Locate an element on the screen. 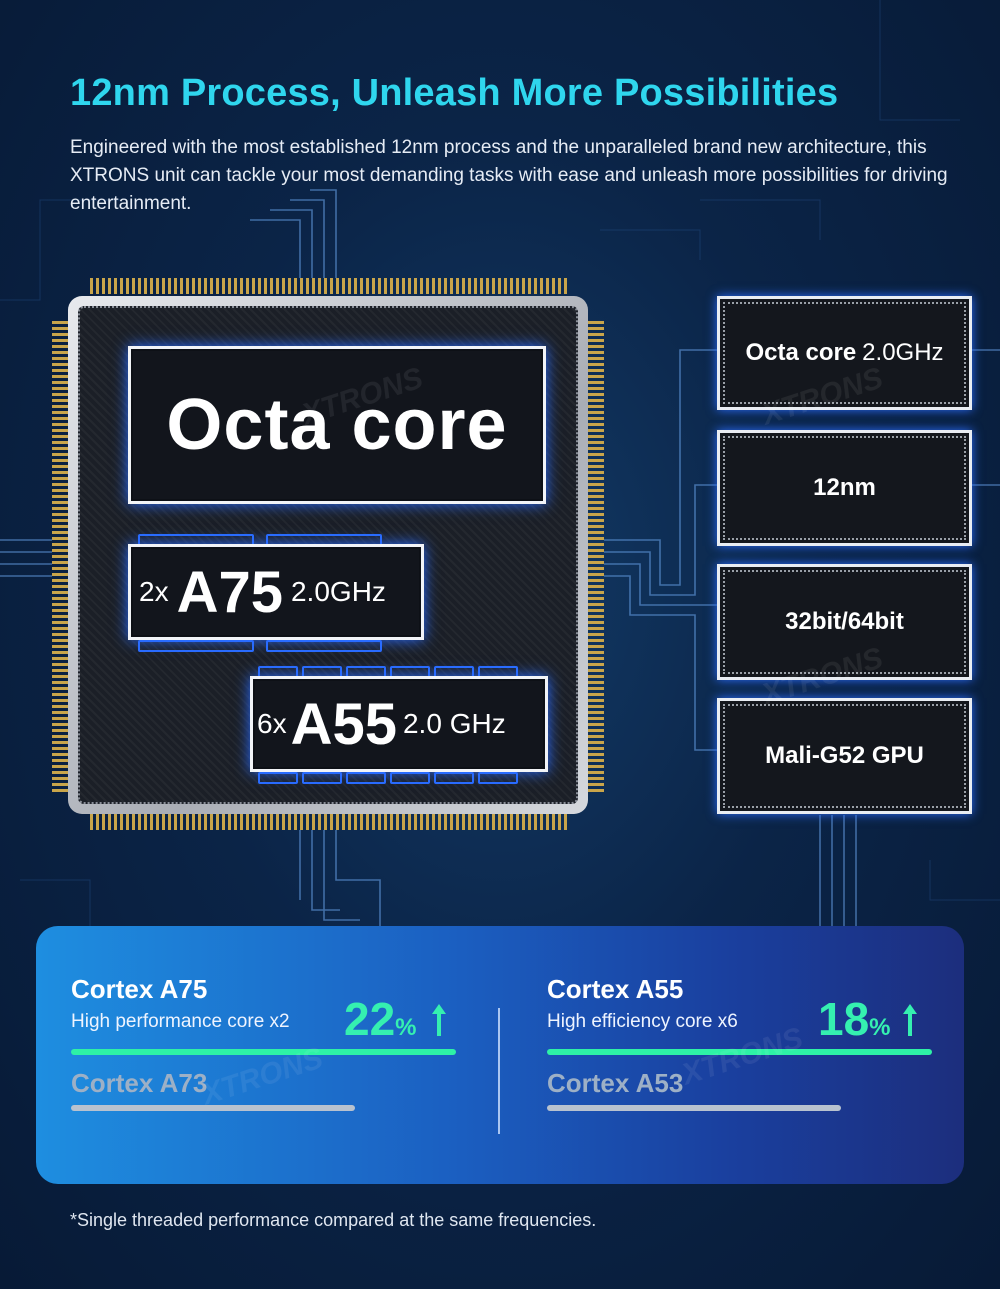  spec-box-cores: Octa core 2.0GHz is located at coordinates (844, 353).